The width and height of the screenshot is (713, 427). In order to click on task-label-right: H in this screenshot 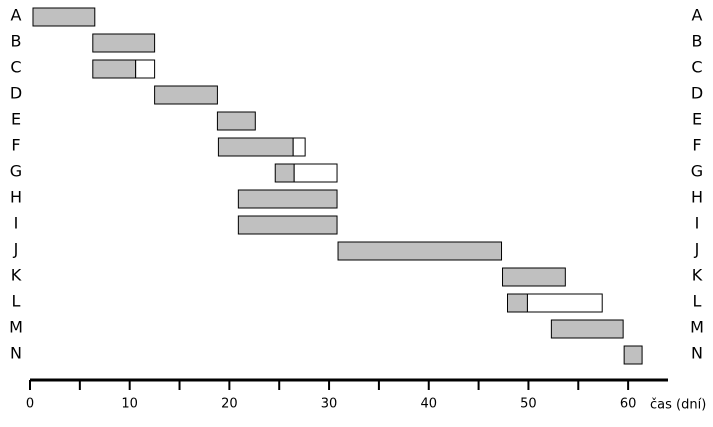, I will do `click(697, 197)`.